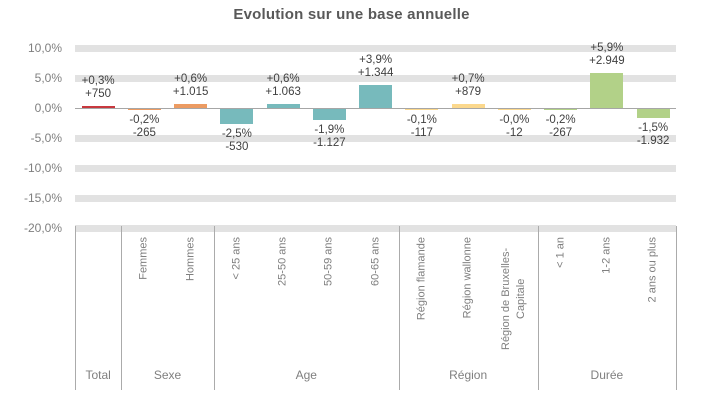 Image resolution: width=703 pixels, height=408 pixels. I want to click on bar-percent-label: +0,7%, so click(468, 78).